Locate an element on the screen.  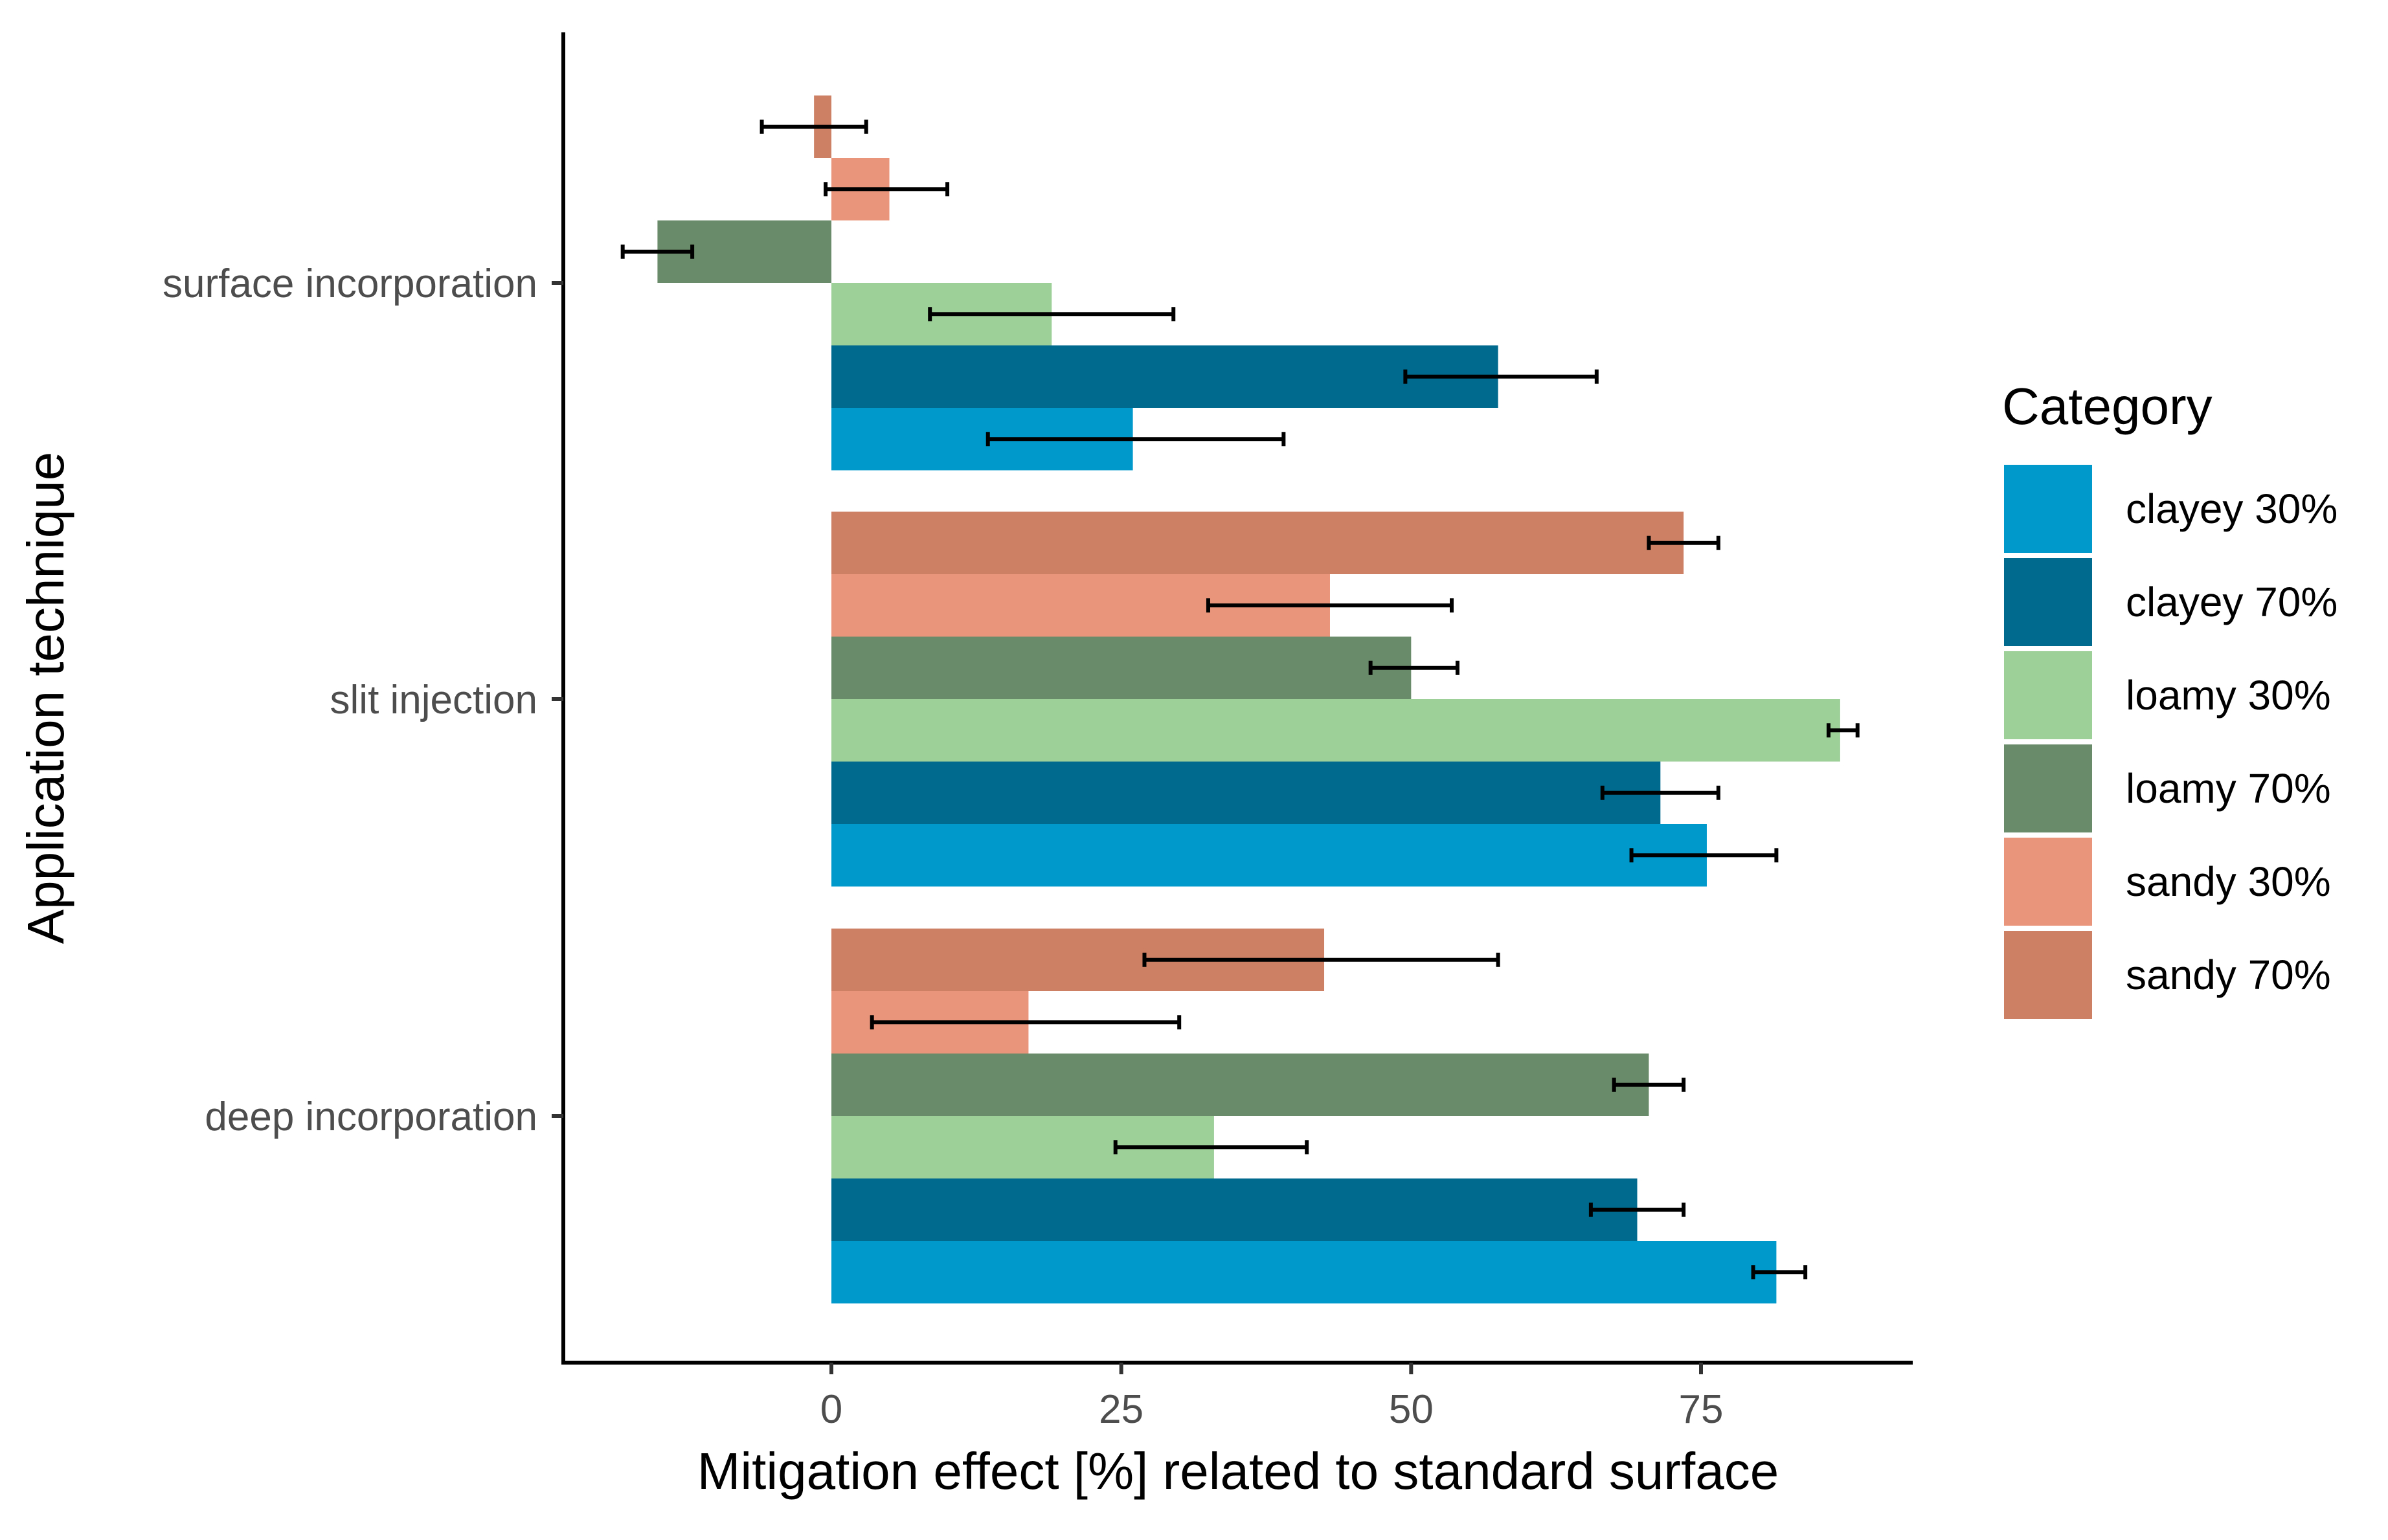
y-tick-label: surface incorporation is located at coordinates (350, 284).